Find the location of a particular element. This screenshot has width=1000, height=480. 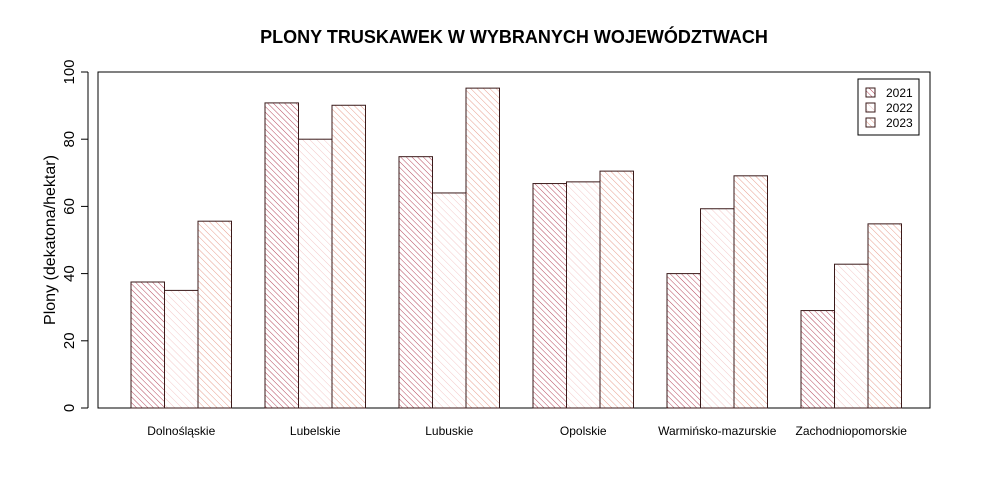

x-tick-label: Zachodniopomorskie is located at coordinates (852, 431).